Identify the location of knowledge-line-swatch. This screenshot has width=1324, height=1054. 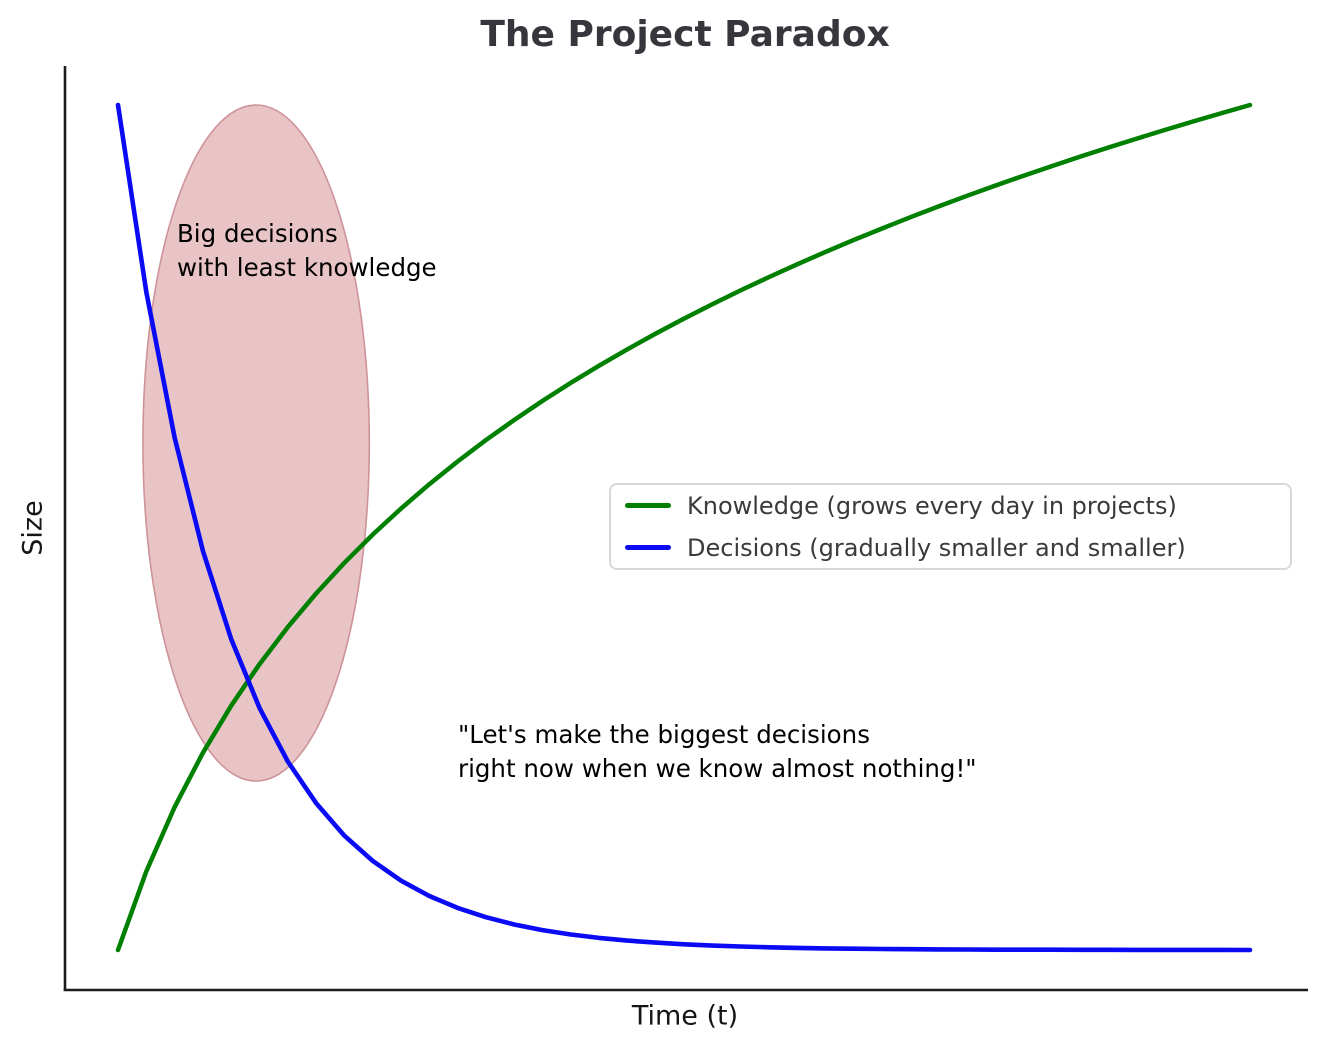
(648, 505).